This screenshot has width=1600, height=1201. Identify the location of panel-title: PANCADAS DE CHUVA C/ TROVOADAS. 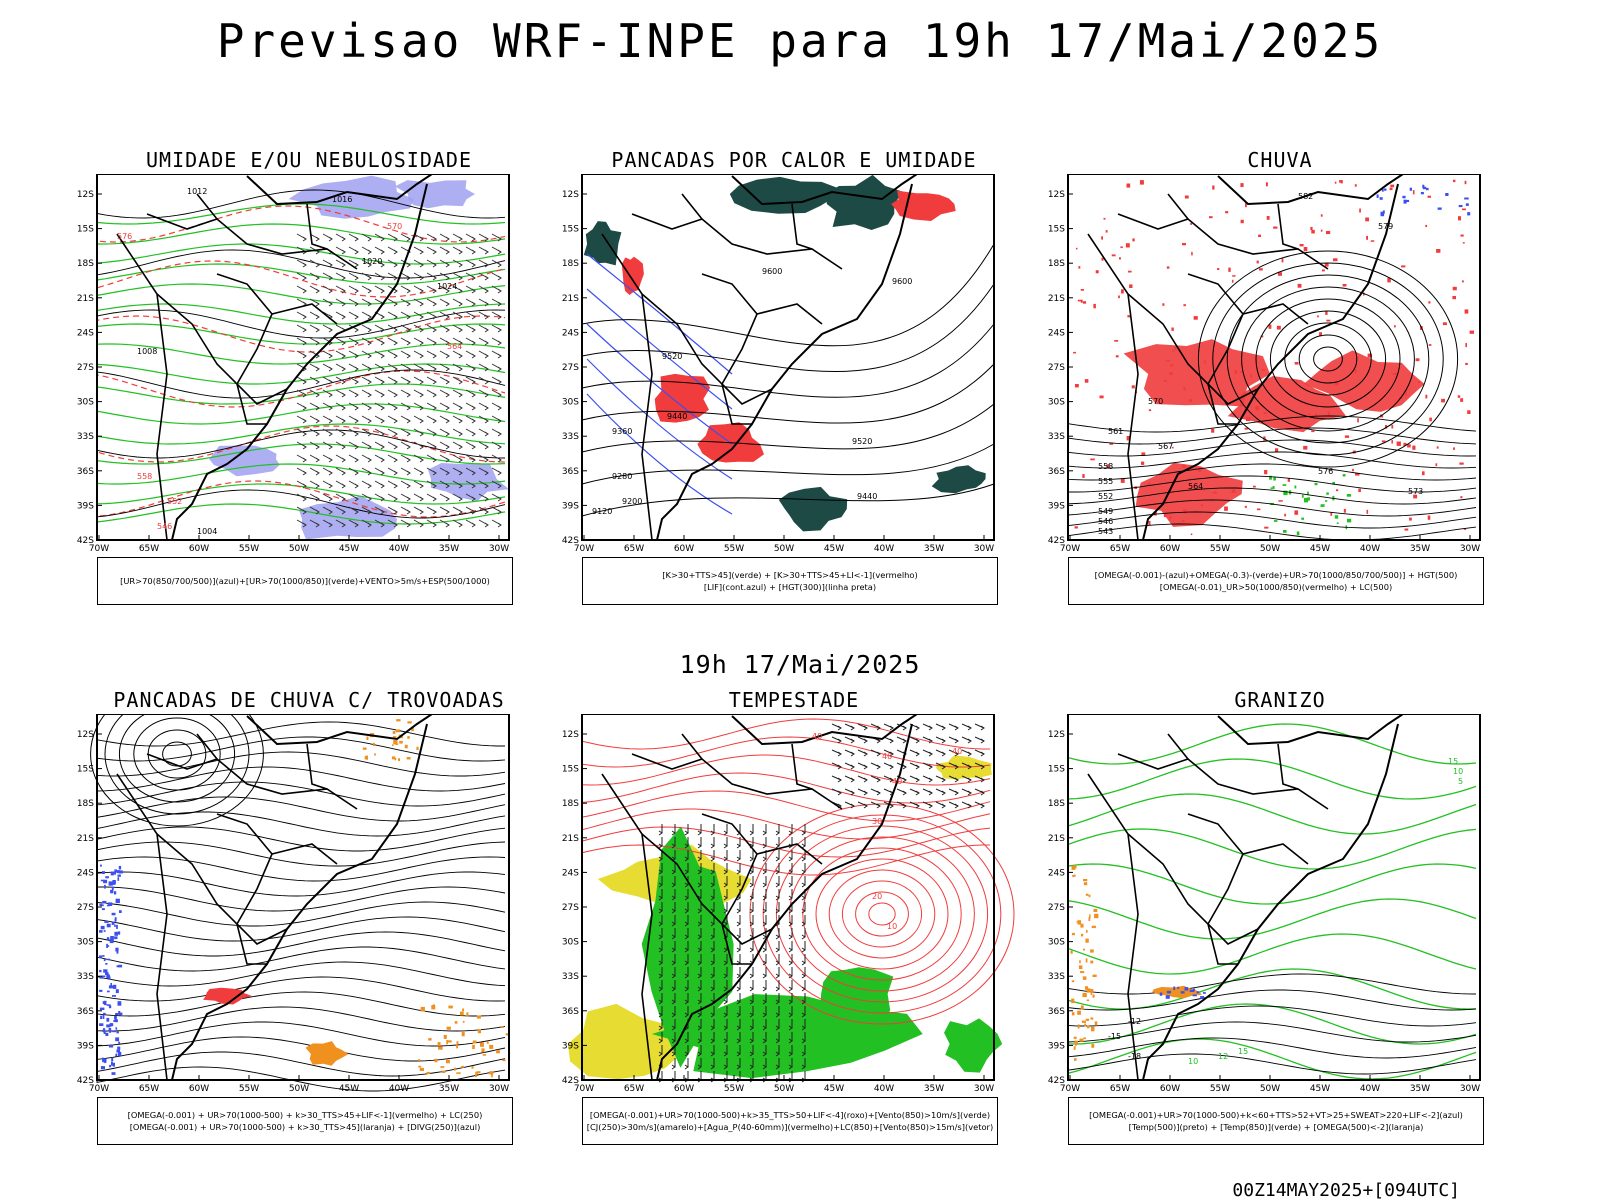
(309, 700).